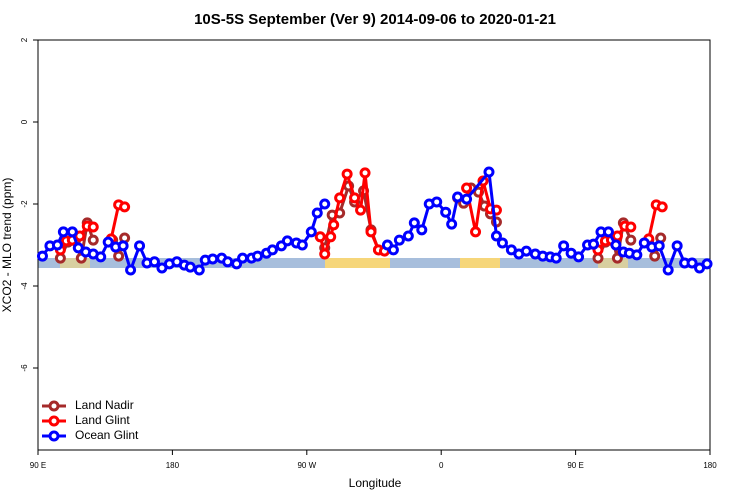  What do you see at coordinates (107, 435) in the screenshot?
I see `legend-label: Ocean Glint` at bounding box center [107, 435].